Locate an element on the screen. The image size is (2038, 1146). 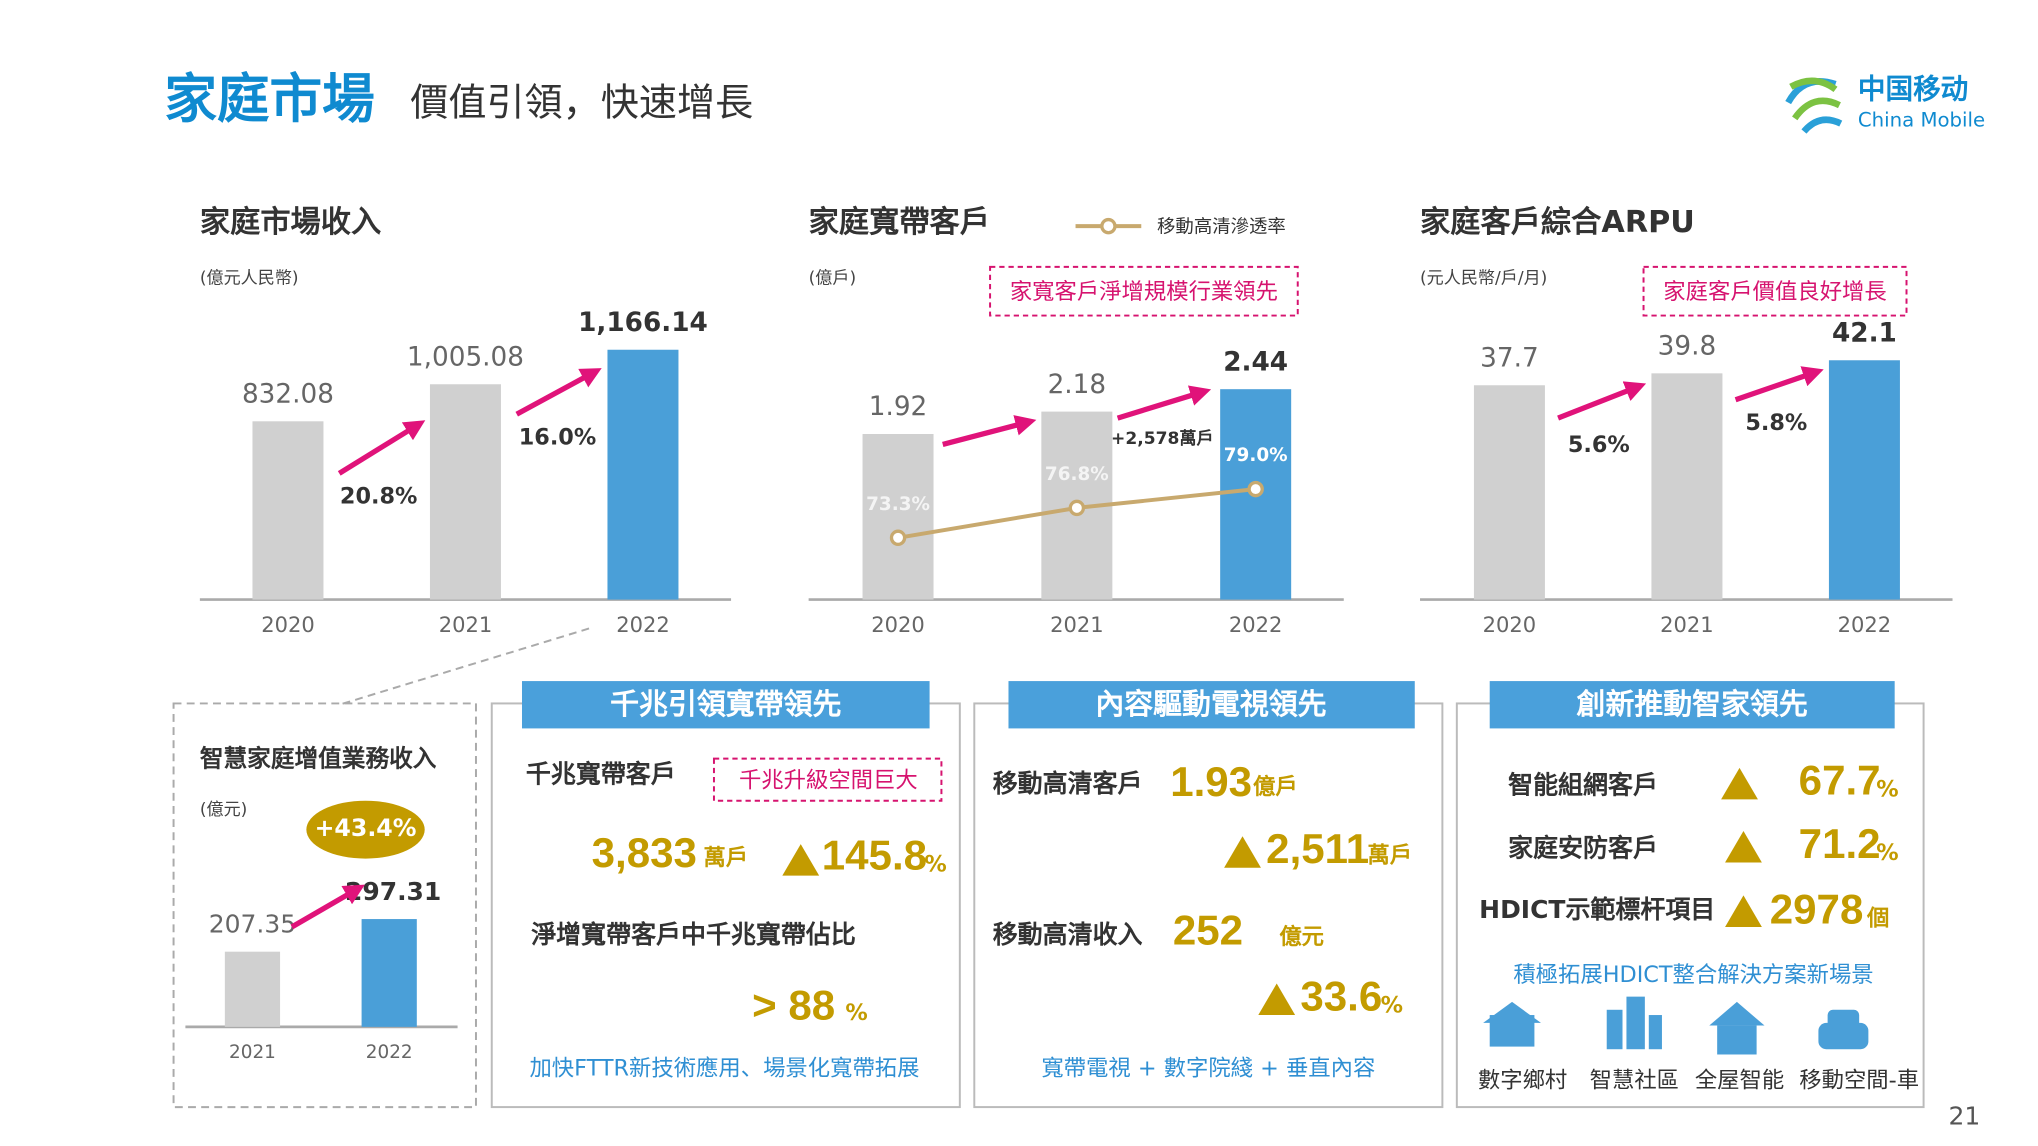
annotation: +43.4% is located at coordinates (366, 828).